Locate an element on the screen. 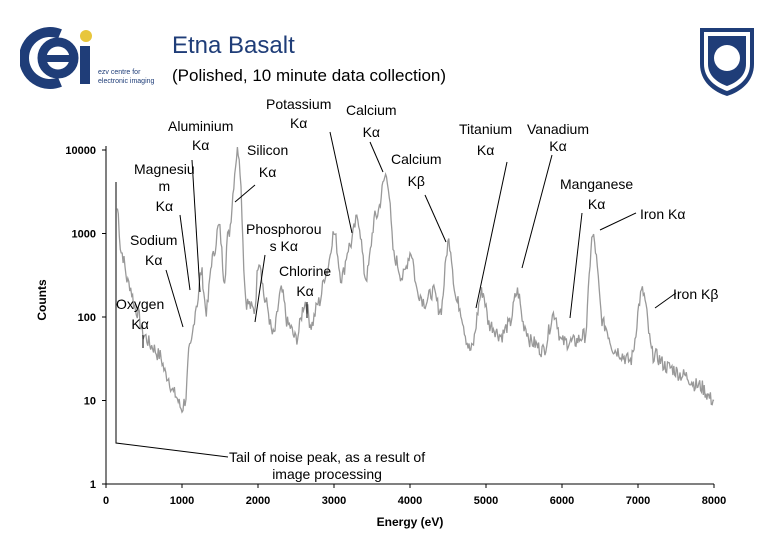  calcium-b-leader is located at coordinates (435, 218).